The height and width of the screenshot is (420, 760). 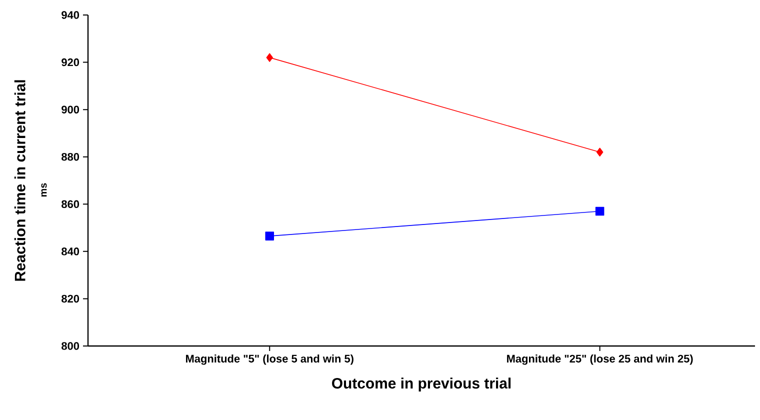 I want to click on text: ms, so click(x=44, y=190).